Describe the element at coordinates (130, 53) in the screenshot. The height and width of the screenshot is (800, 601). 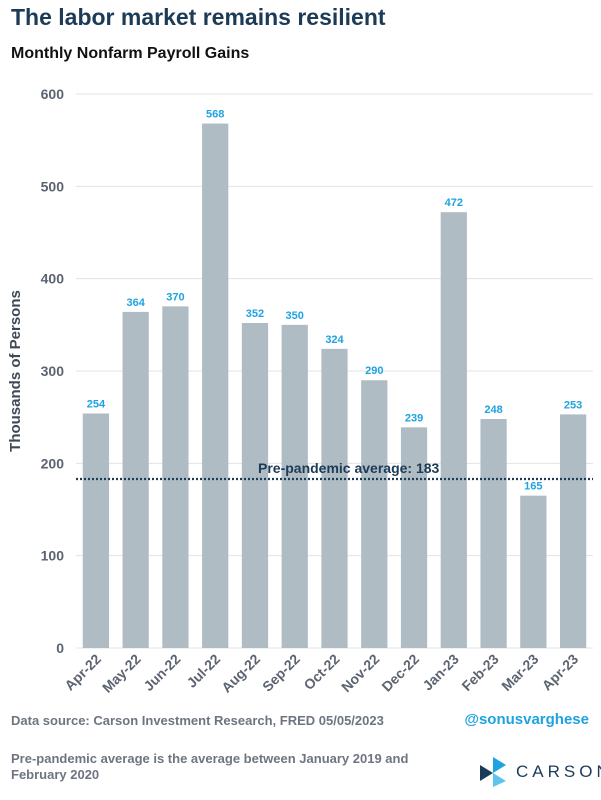
I see `chart-subtitle: Monthly Nonfarm Payroll Gains` at that location.